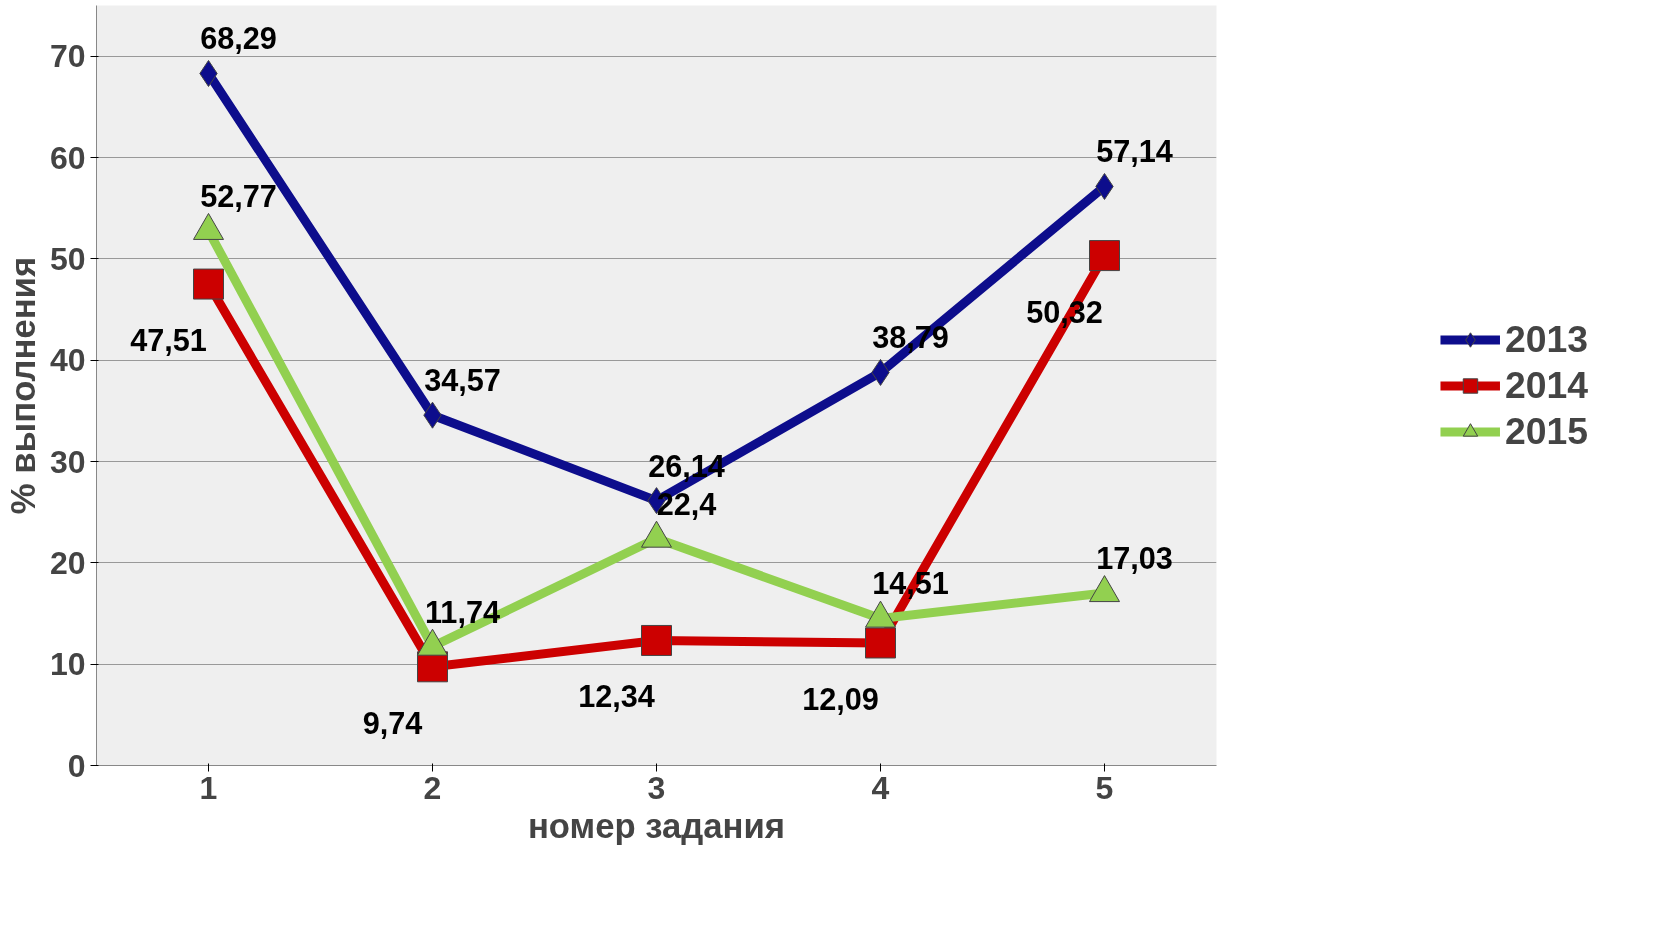  What do you see at coordinates (67, 664) in the screenshot?
I see `y-tick-label: 10` at bounding box center [67, 664].